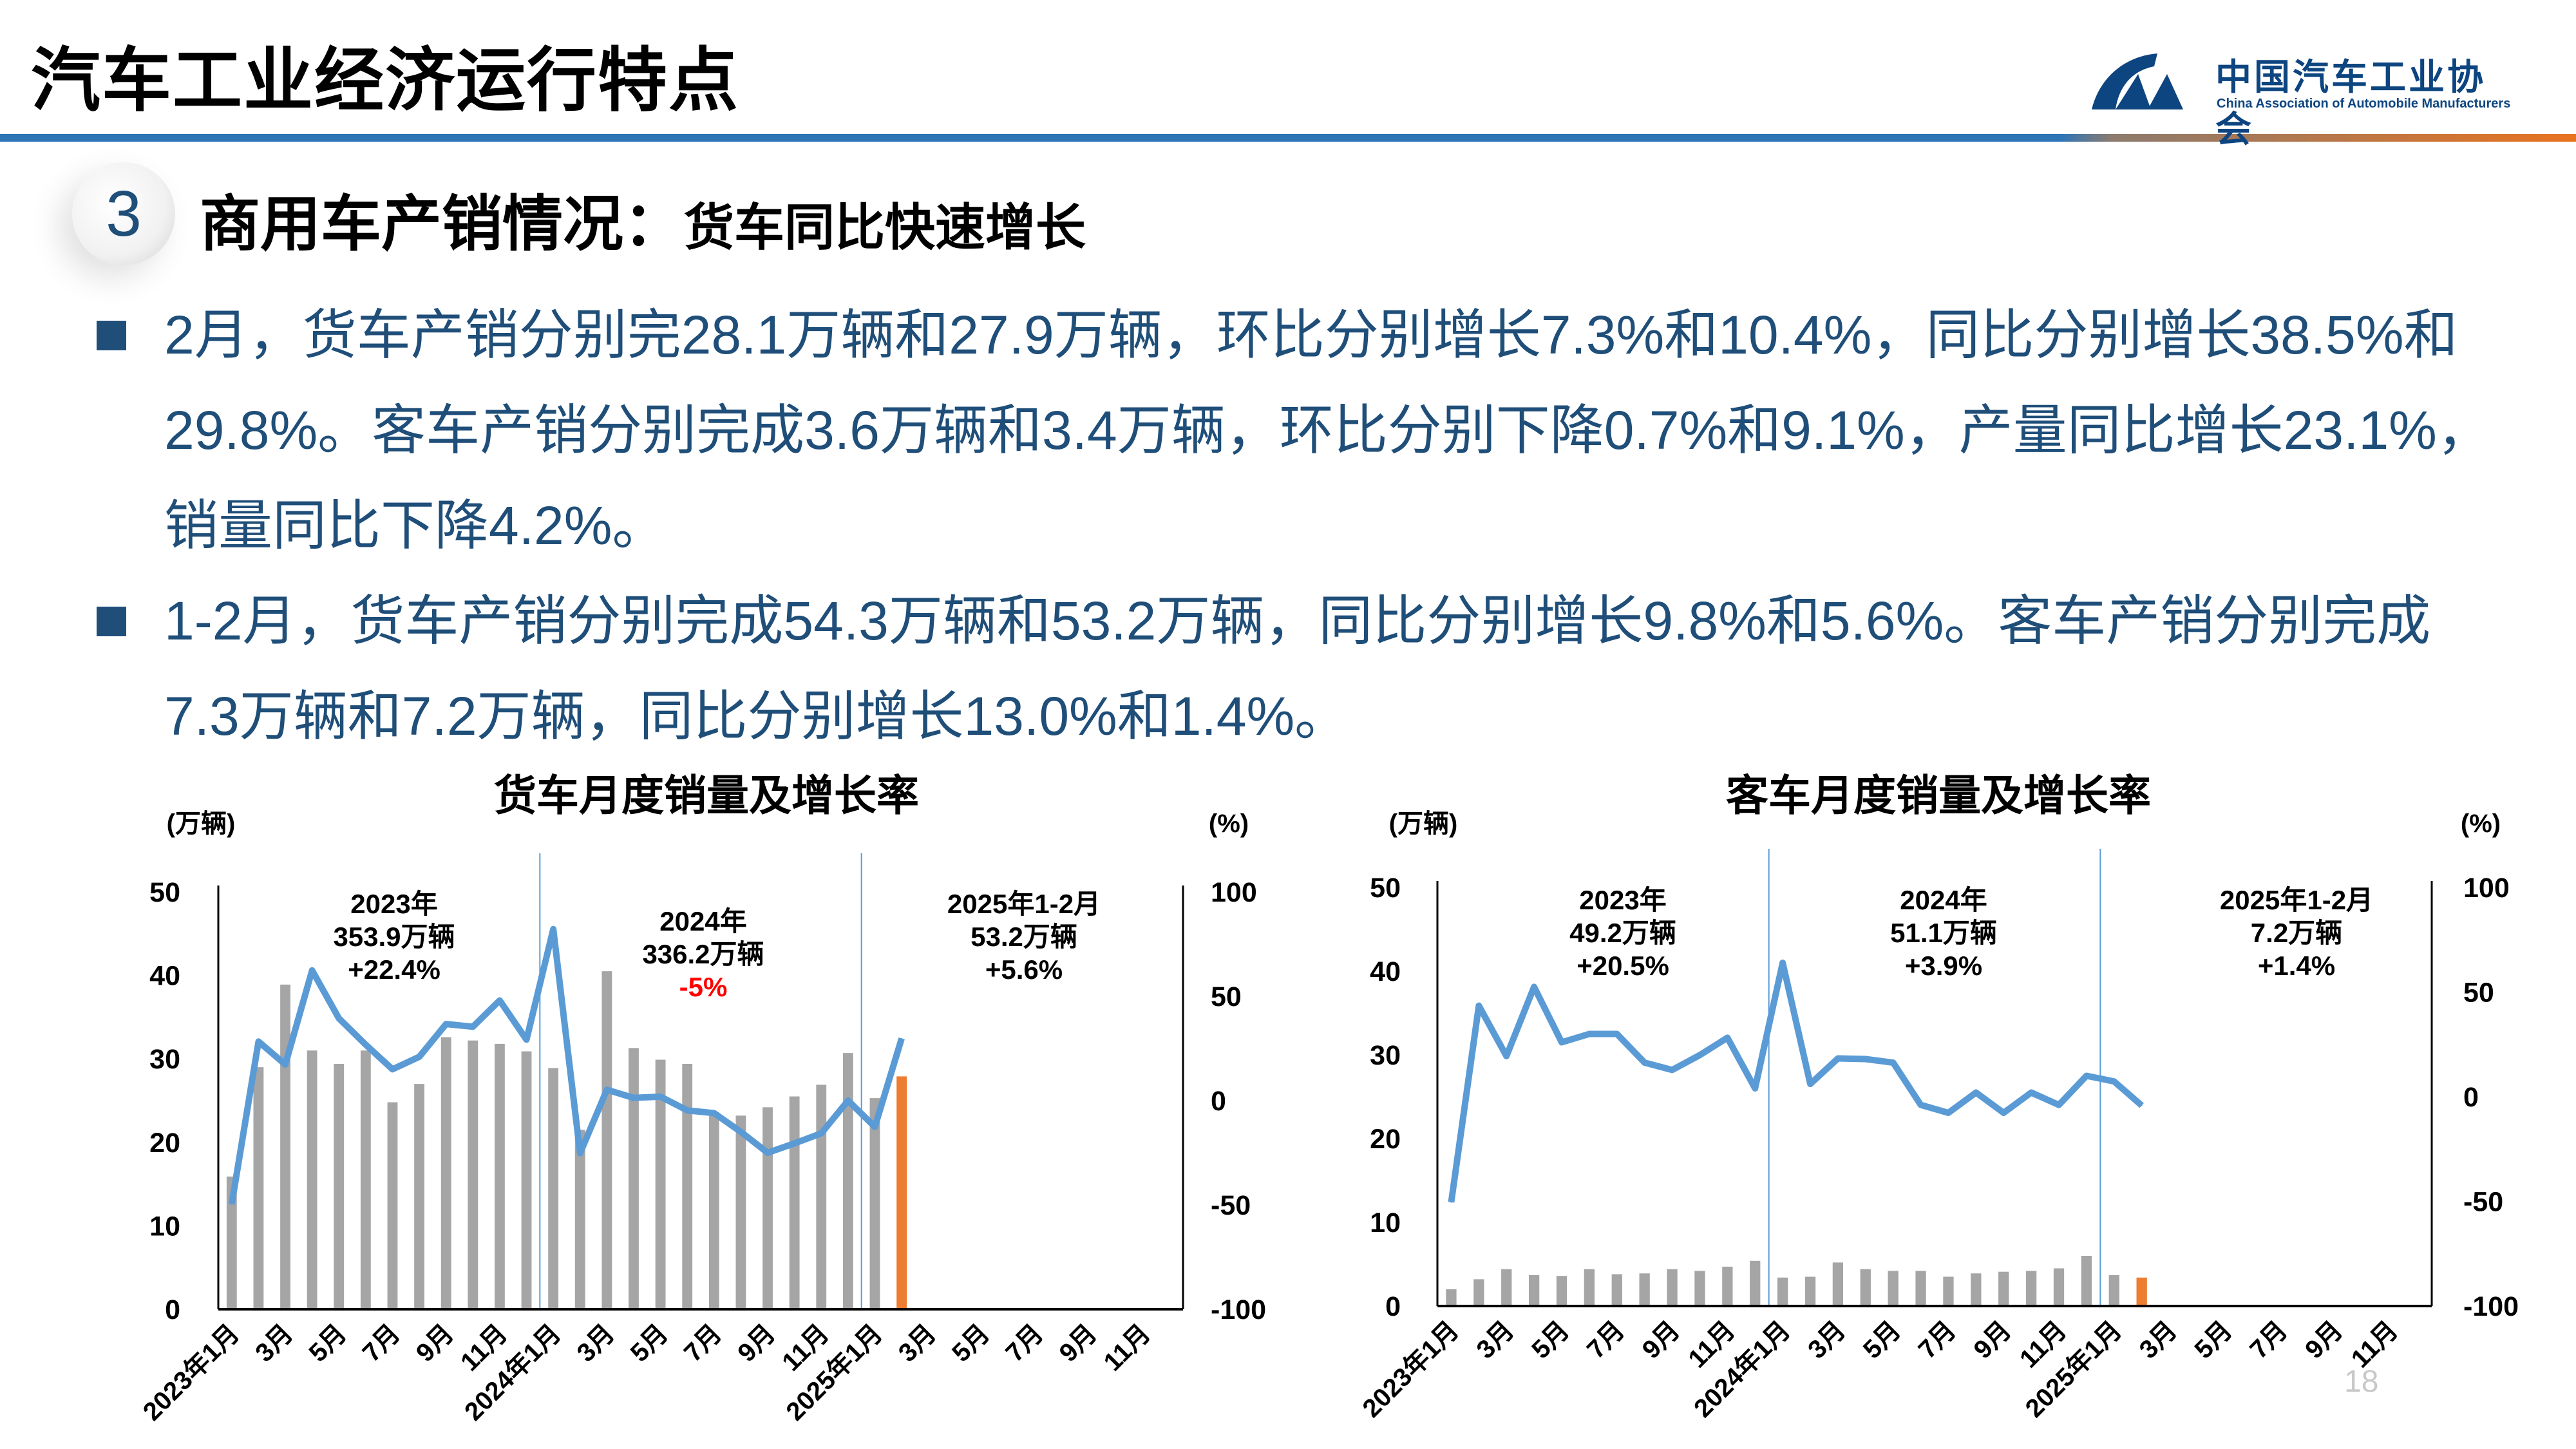  What do you see at coordinates (2297, 966) in the screenshot?
I see `year-annotation: +1.4%` at bounding box center [2297, 966].